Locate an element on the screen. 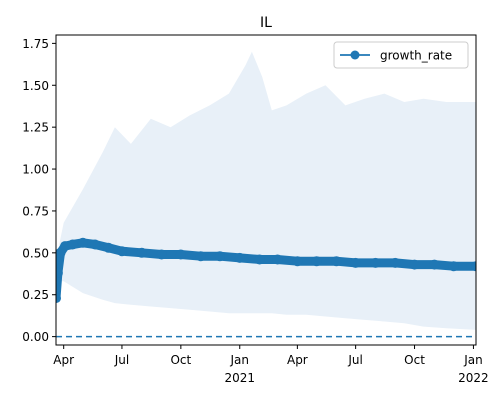 The height and width of the screenshot is (400, 500). y-tick-label: 1.50 is located at coordinates (35, 86).